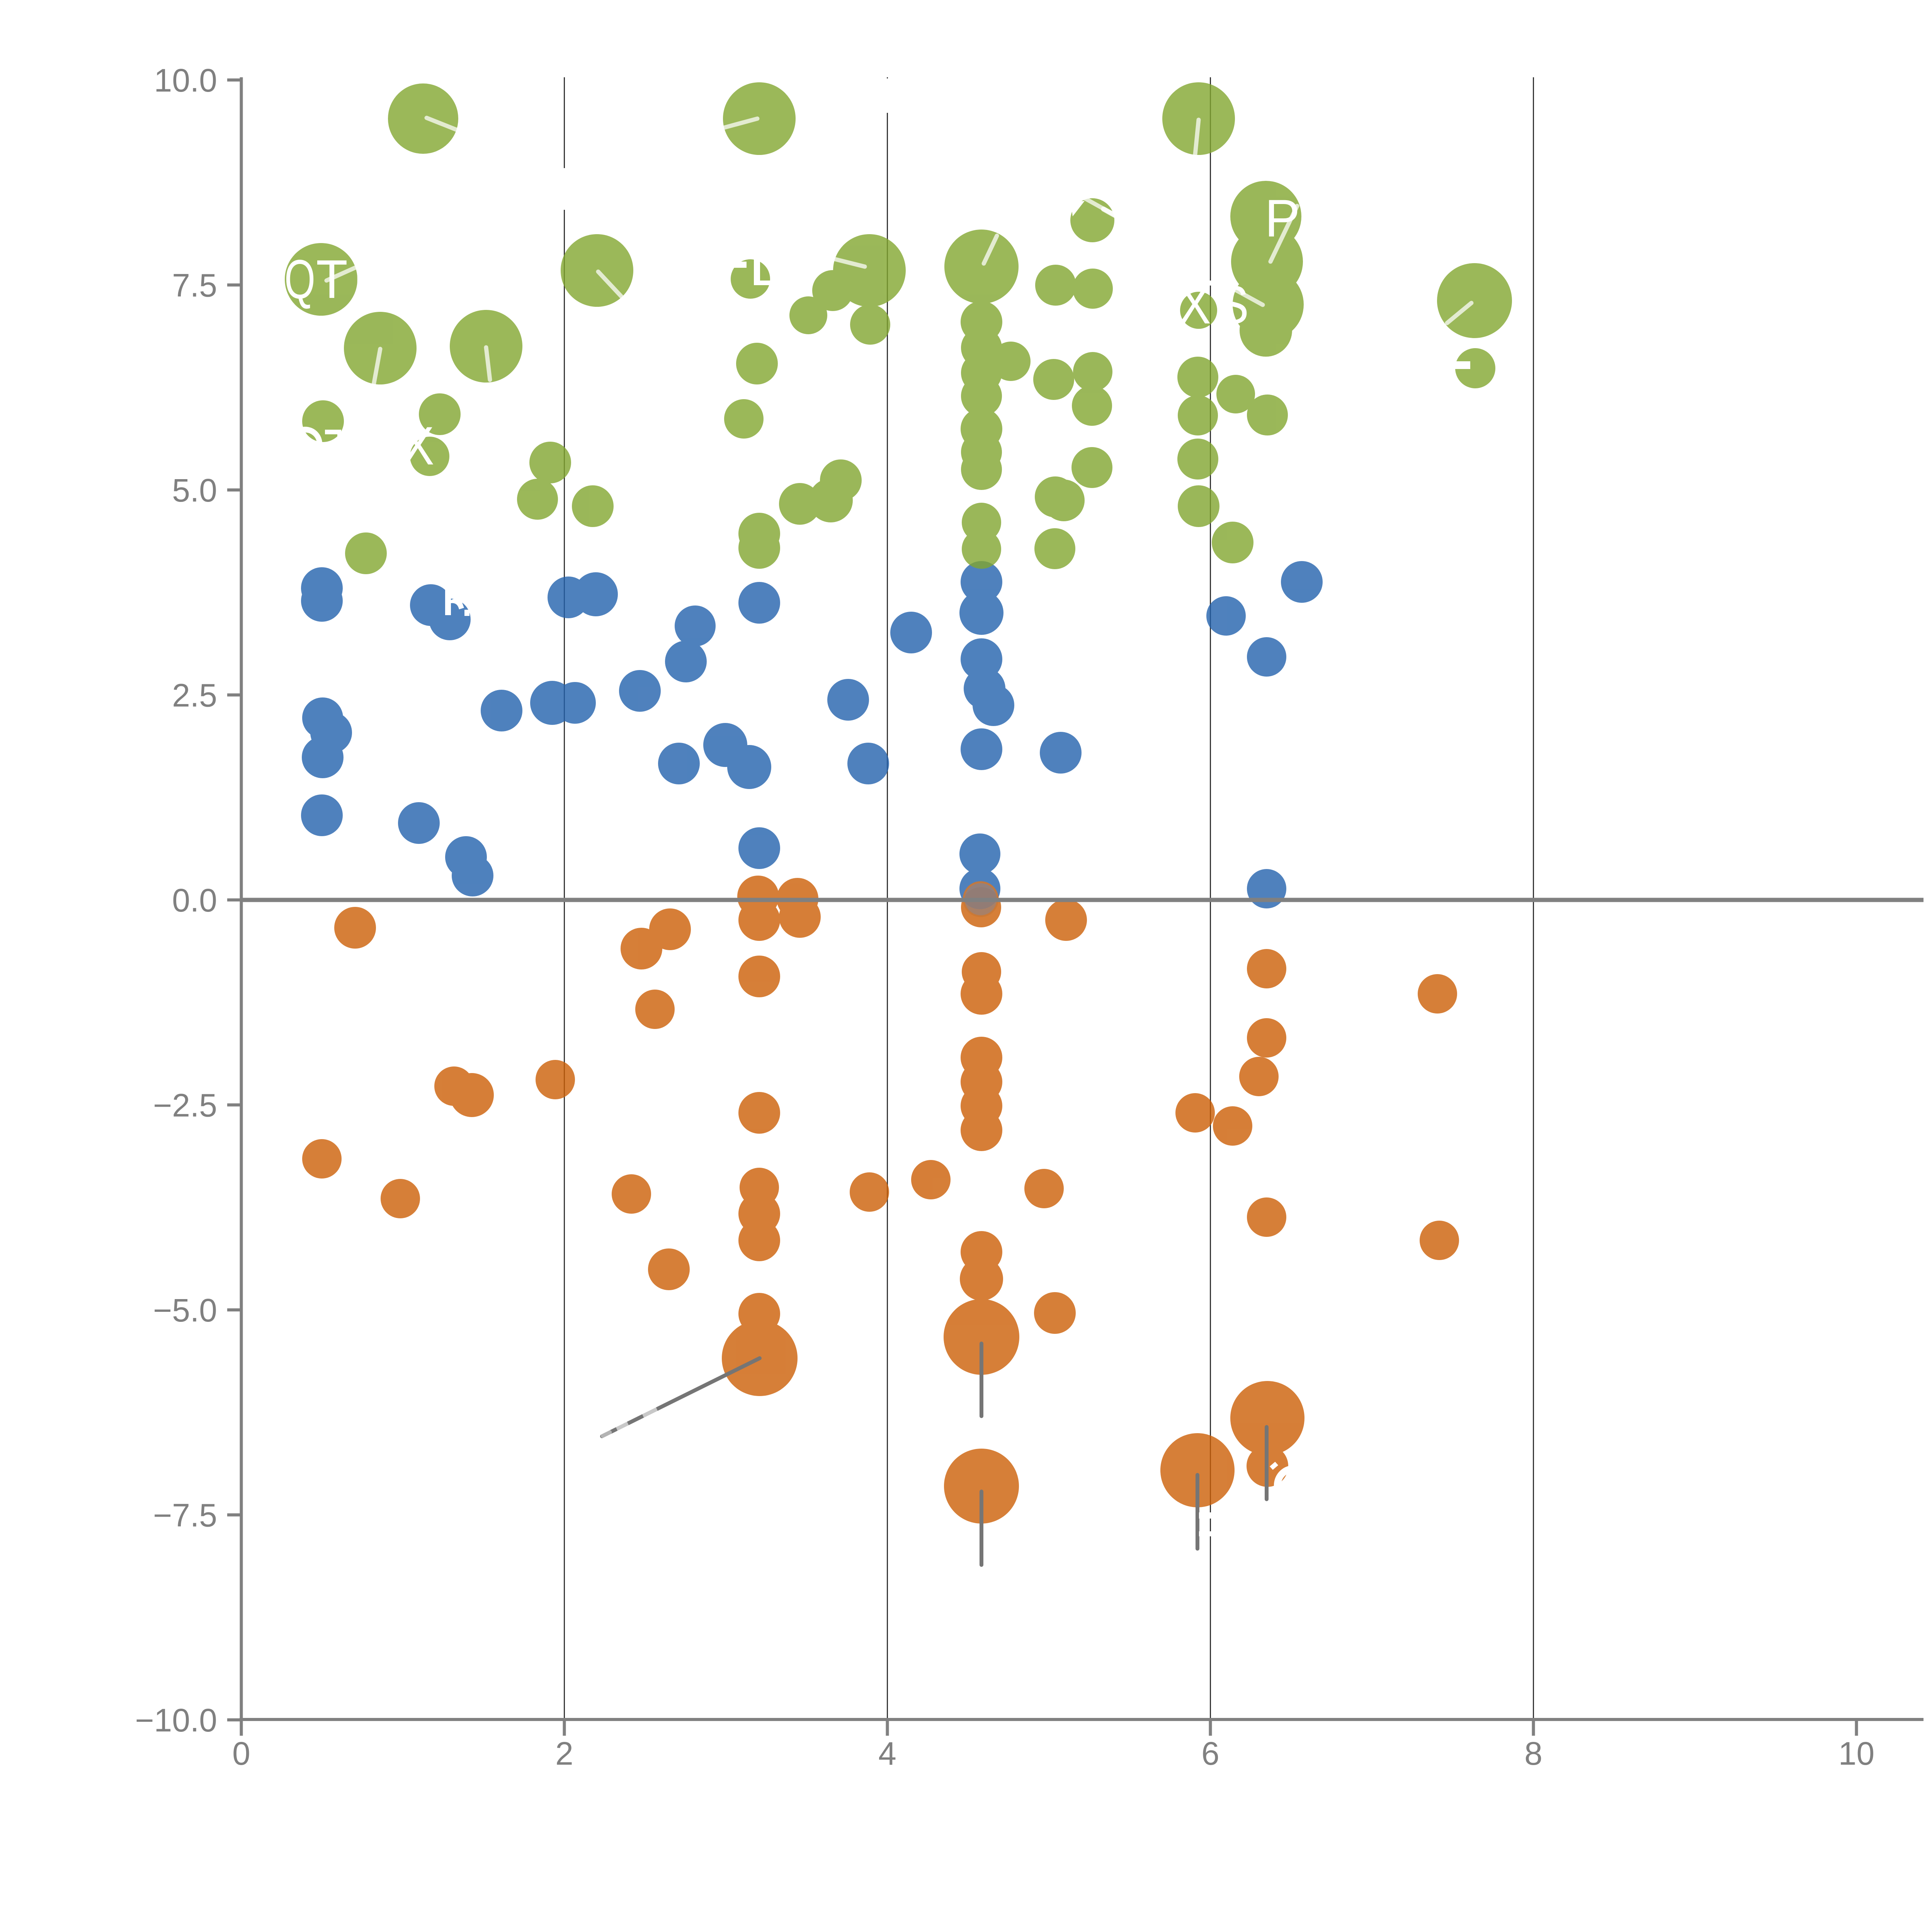 Image resolution: width=1932 pixels, height=1932 pixels. What do you see at coordinates (564, 1754) in the screenshot?
I see `svg-text: 2` at bounding box center [564, 1754].